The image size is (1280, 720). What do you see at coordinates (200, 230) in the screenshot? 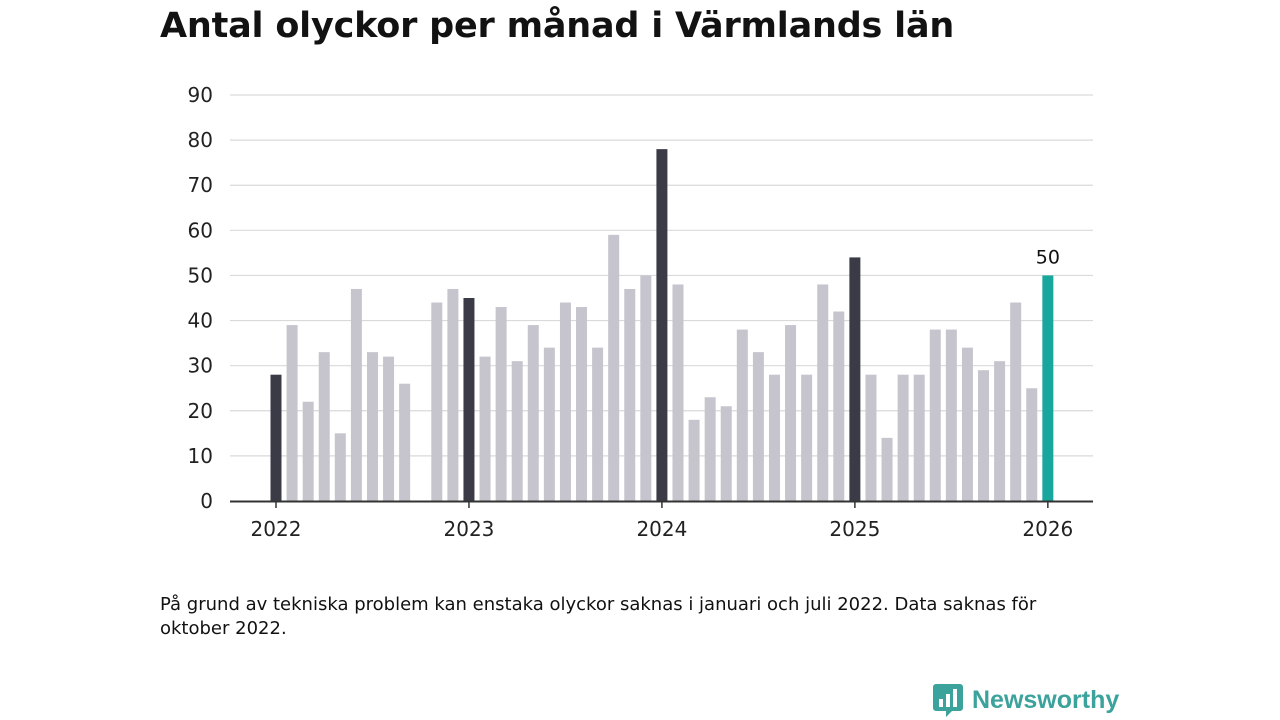
I see `y-tick-label: 60` at bounding box center [200, 230].